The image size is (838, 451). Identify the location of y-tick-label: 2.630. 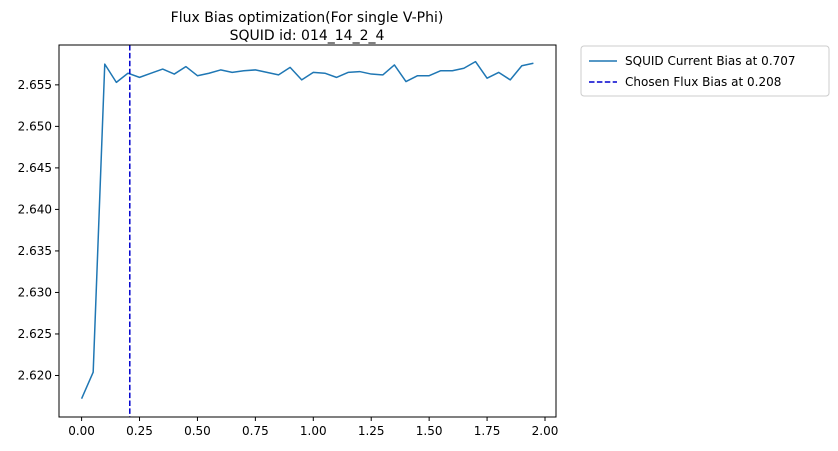
(35, 292).